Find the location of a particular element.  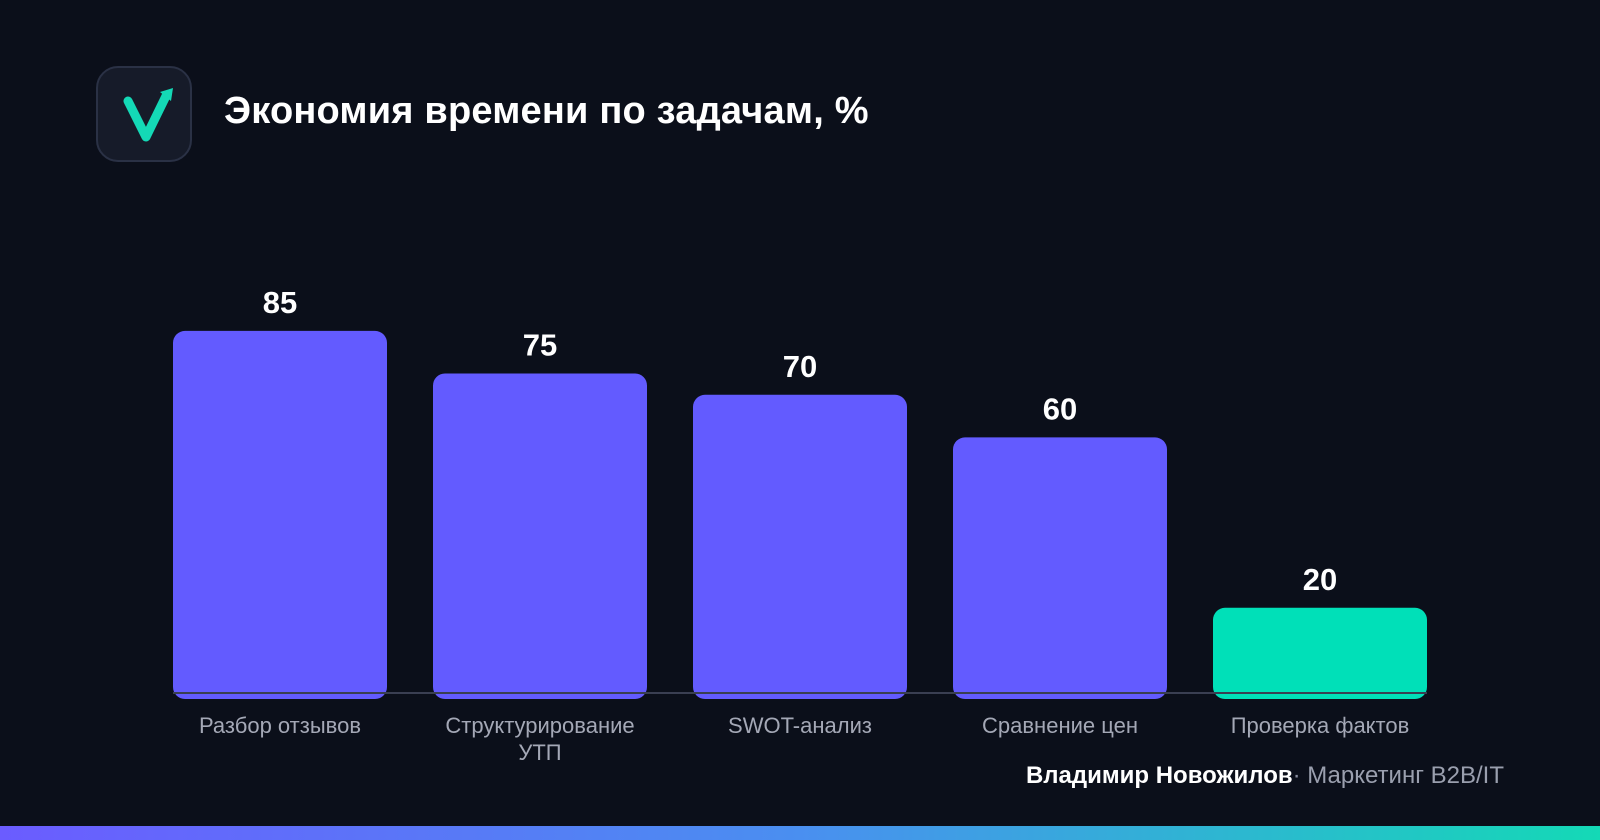

logo is located at coordinates (144, 114).